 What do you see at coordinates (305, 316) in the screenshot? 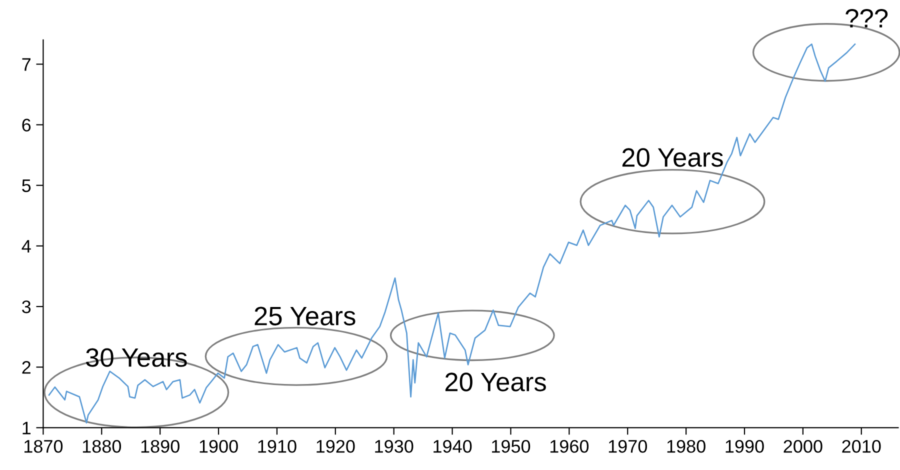
I see `annotation: 25 Years` at bounding box center [305, 316].